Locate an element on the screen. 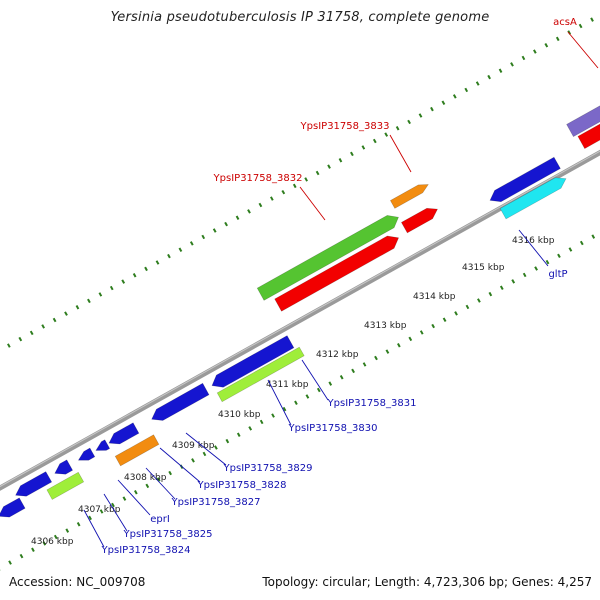 Image resolution: width=600 pixels, height=600 pixels. scale-label-4306: 4306 kbp is located at coordinates (52, 542).